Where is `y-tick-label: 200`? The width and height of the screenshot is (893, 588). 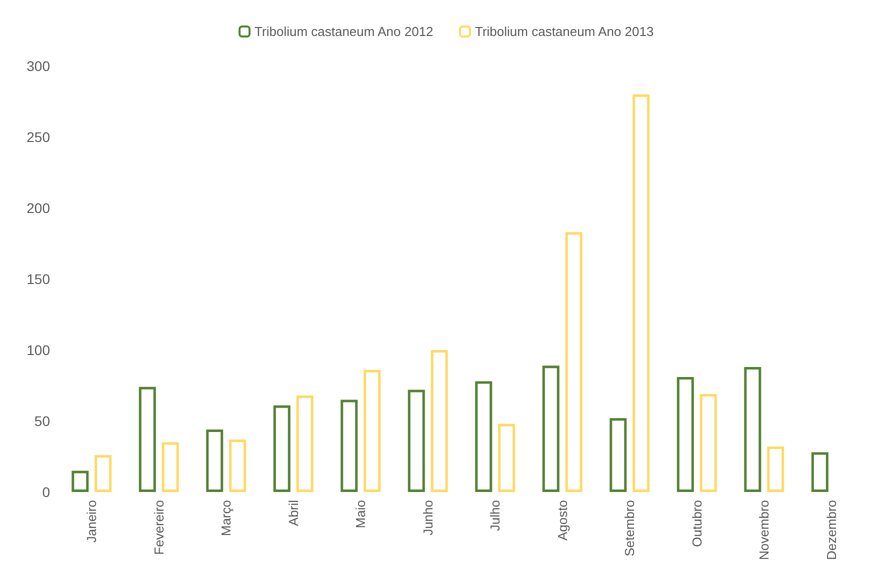 y-tick-label: 200 is located at coordinates (38, 208).